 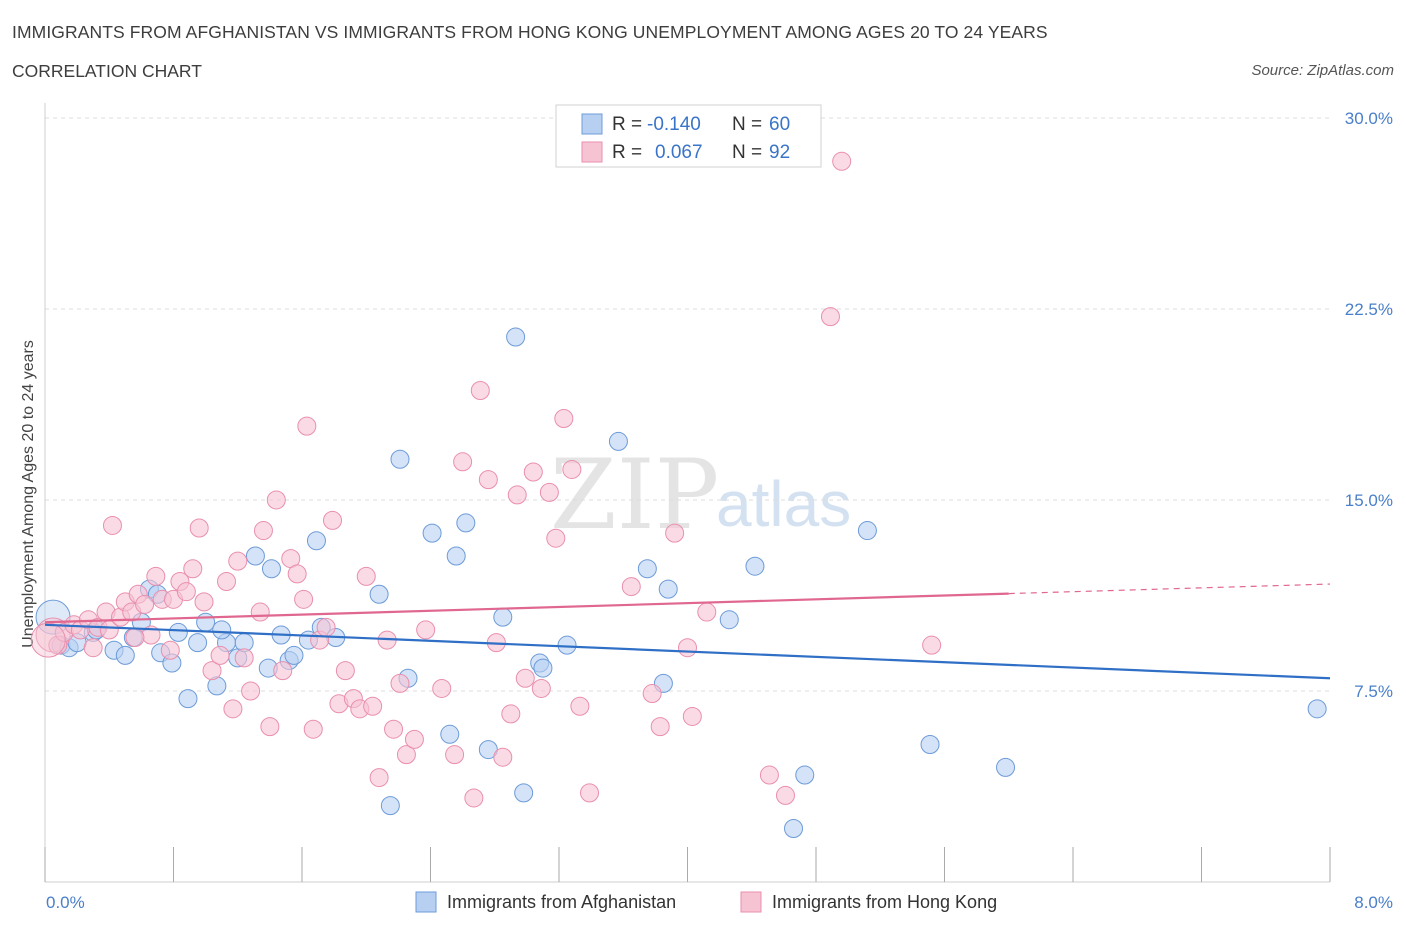 What do you see at coordinates (783, 504) in the screenshot?
I see `watermark-atlas: atlas` at bounding box center [783, 504].